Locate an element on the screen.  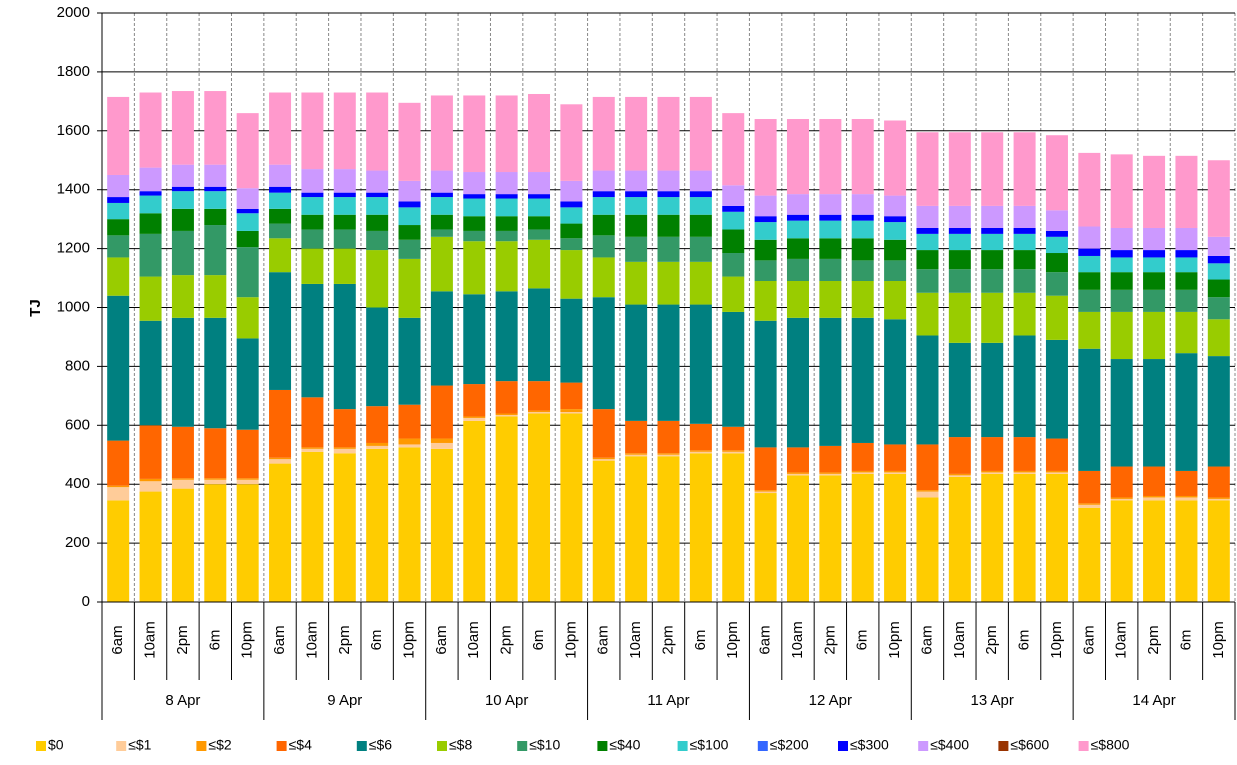
x-tick-label: 10pm is located at coordinates (408, 640).